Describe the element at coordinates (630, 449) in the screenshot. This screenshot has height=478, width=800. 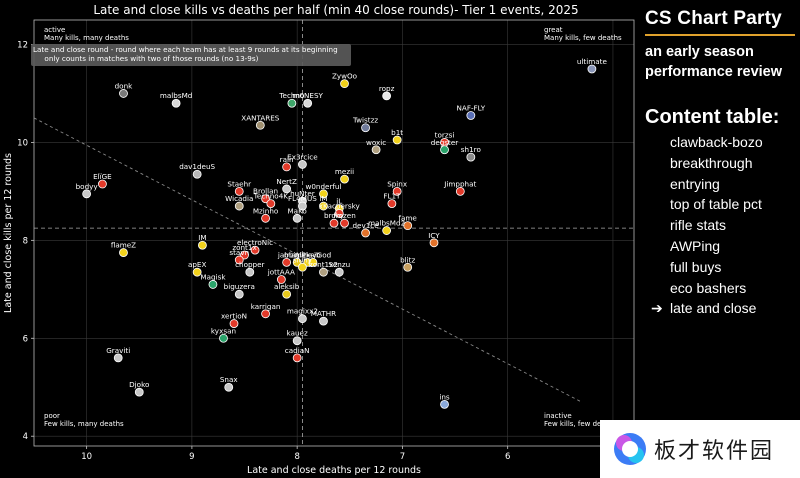
I see `watermark-logo-icon` at that location.